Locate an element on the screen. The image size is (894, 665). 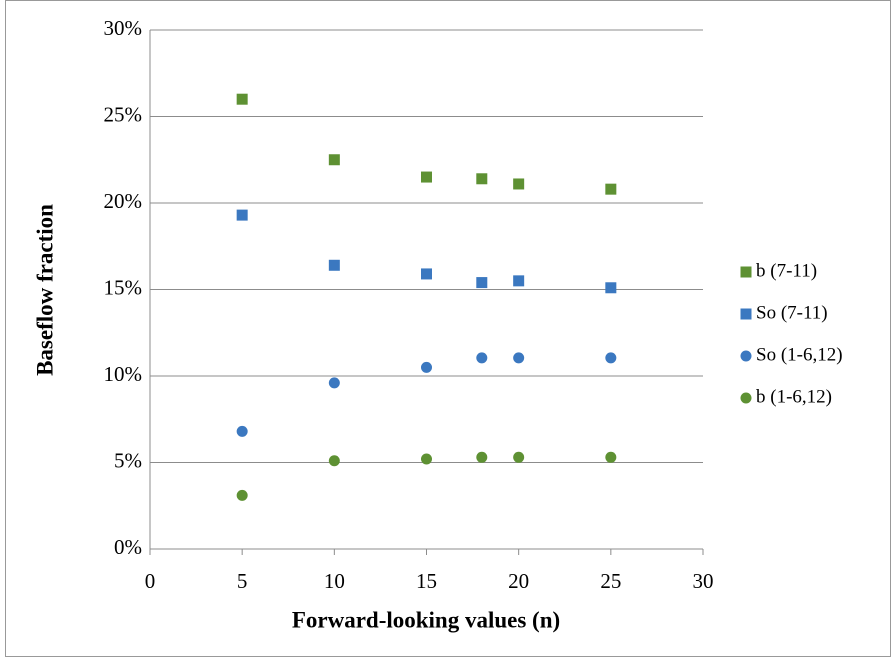
y-tick-label: 10% is located at coordinates (123, 374).